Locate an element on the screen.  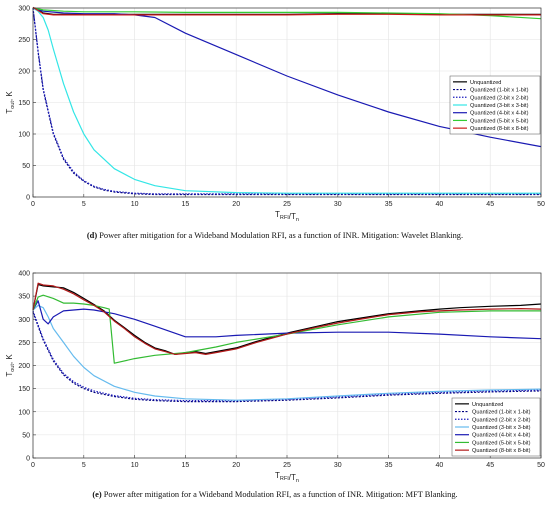
caption-top-label: (d) is located at coordinates (92, 235).